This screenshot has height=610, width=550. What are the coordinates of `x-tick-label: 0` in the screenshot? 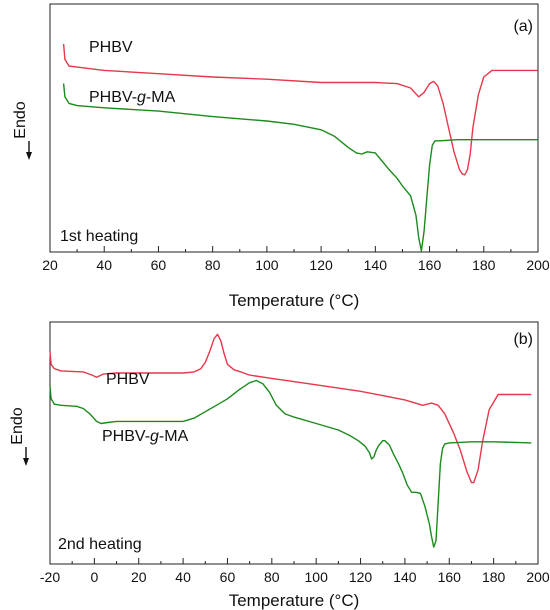 It's located at (94, 577).